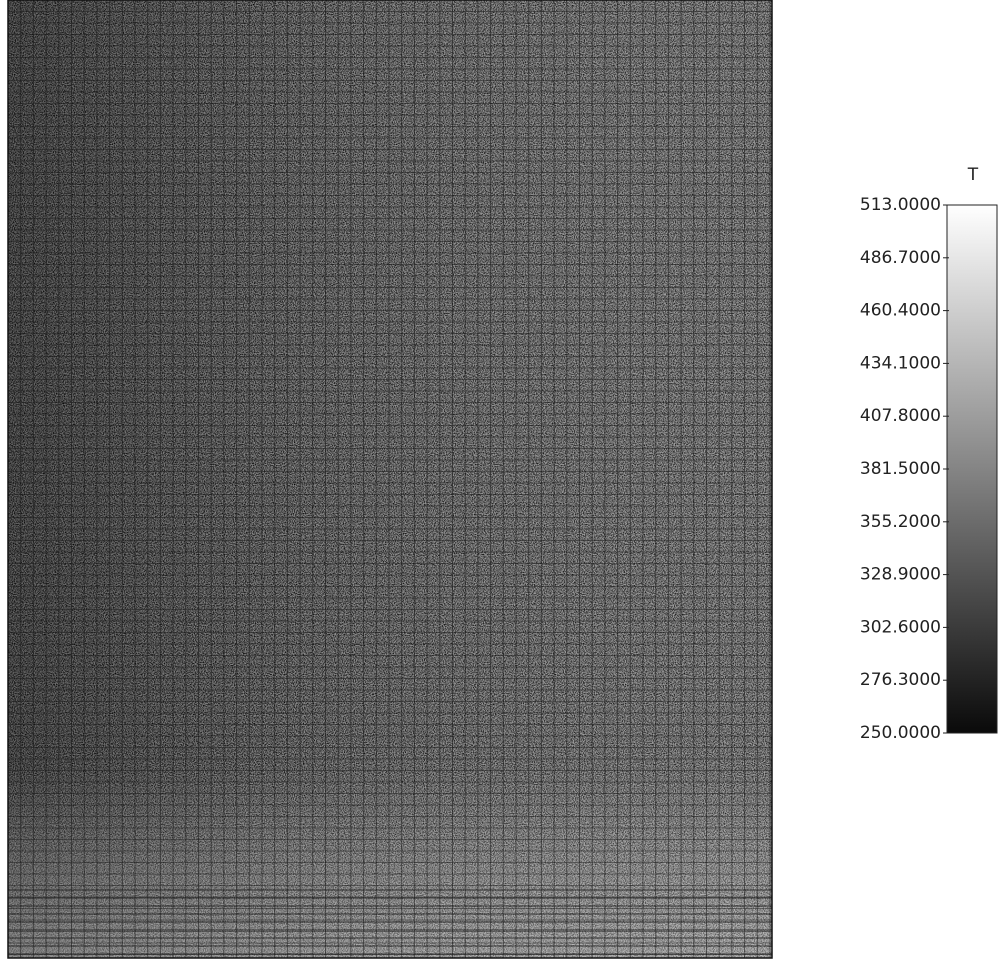  Describe the element at coordinates (900, 575) in the screenshot. I see `colorbar-tick-label: 328.9000` at that location.